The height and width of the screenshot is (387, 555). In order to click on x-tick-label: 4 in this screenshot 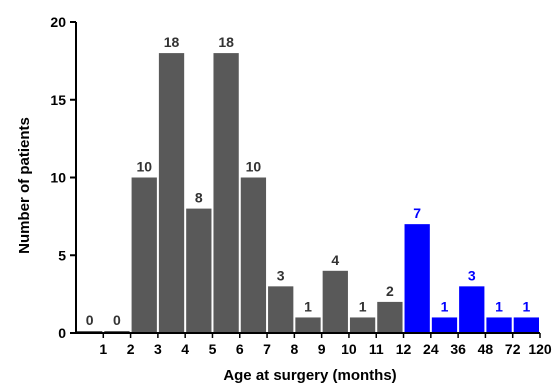, I will do `click(185, 349)`.